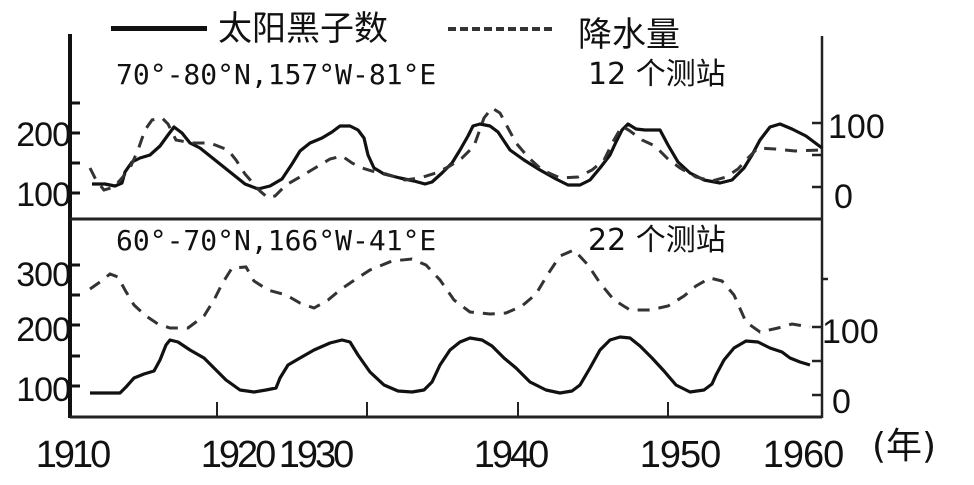 The width and height of the screenshot is (974, 485). I want to click on panel2-right-tick-0: 0, so click(841, 402).